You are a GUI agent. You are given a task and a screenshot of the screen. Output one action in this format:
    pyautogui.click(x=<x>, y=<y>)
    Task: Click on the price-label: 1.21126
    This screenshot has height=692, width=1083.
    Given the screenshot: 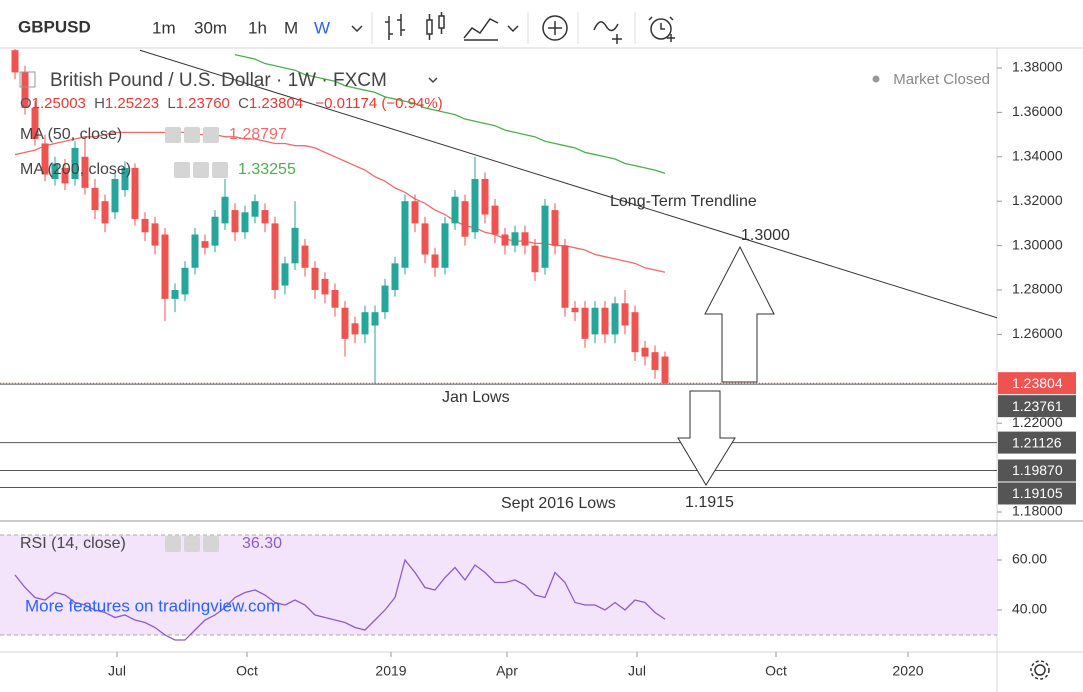 What is the action you would take?
    pyautogui.click(x=1037, y=442)
    